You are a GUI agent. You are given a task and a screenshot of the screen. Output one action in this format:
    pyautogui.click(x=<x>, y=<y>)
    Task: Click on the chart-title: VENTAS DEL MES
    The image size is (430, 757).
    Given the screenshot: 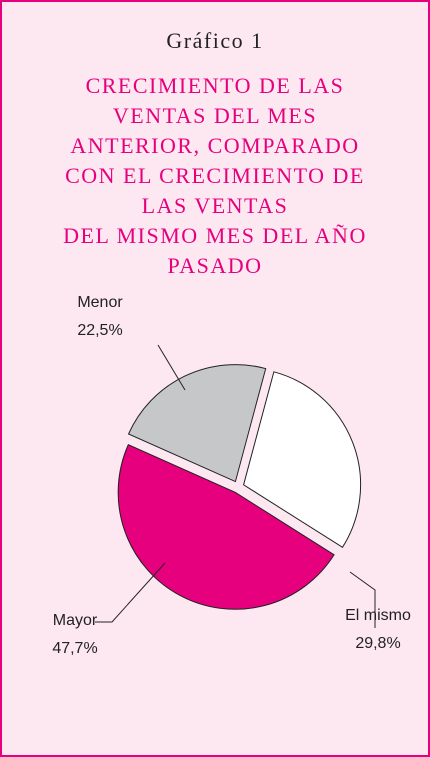 What is the action you would take?
    pyautogui.click(x=215, y=115)
    